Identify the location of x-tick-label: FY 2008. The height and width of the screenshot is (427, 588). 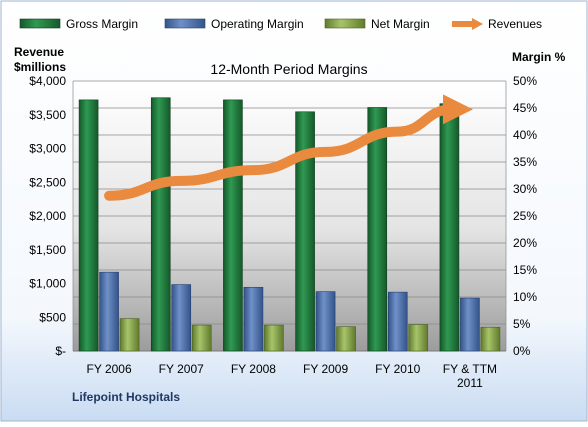
(253, 369).